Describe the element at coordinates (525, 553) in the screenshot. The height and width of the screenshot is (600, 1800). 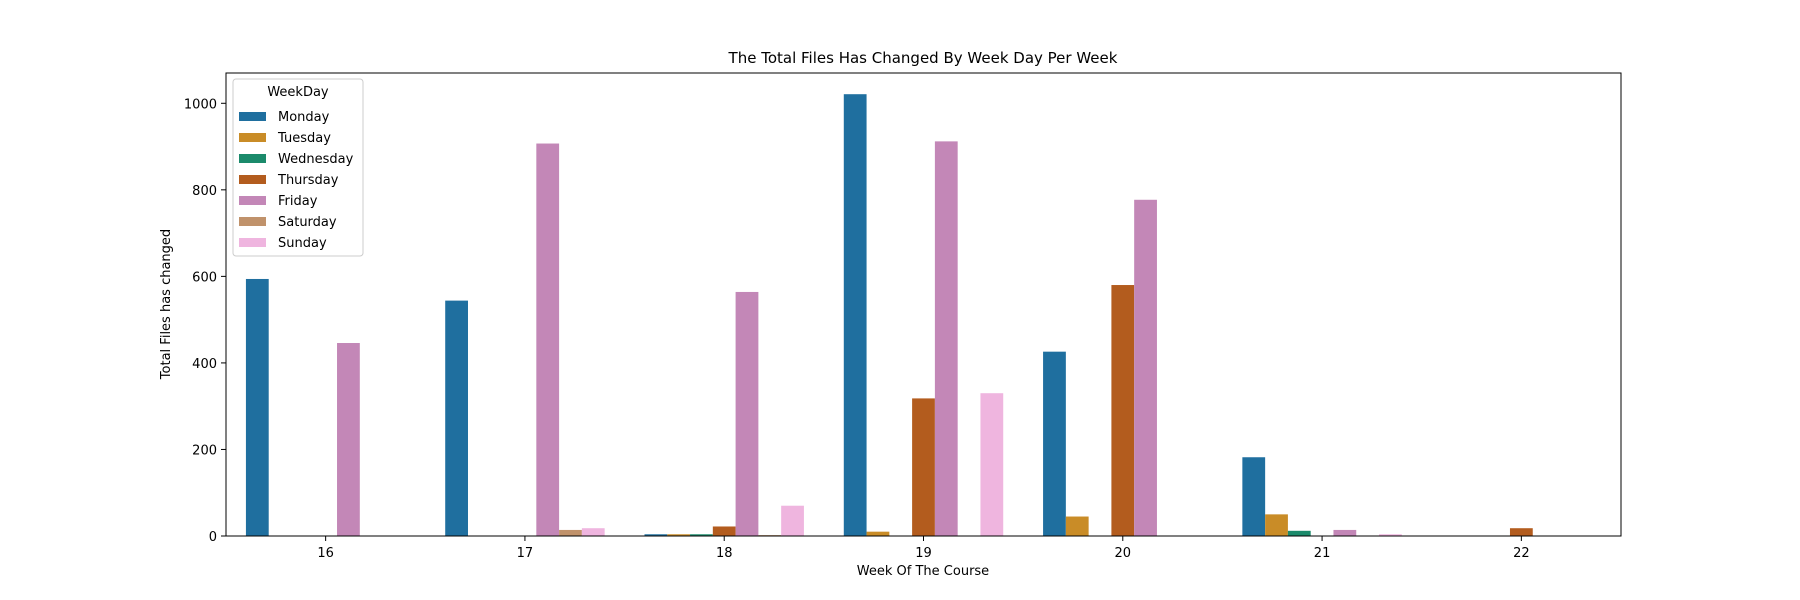
I see `x-tick-label: 17` at that location.